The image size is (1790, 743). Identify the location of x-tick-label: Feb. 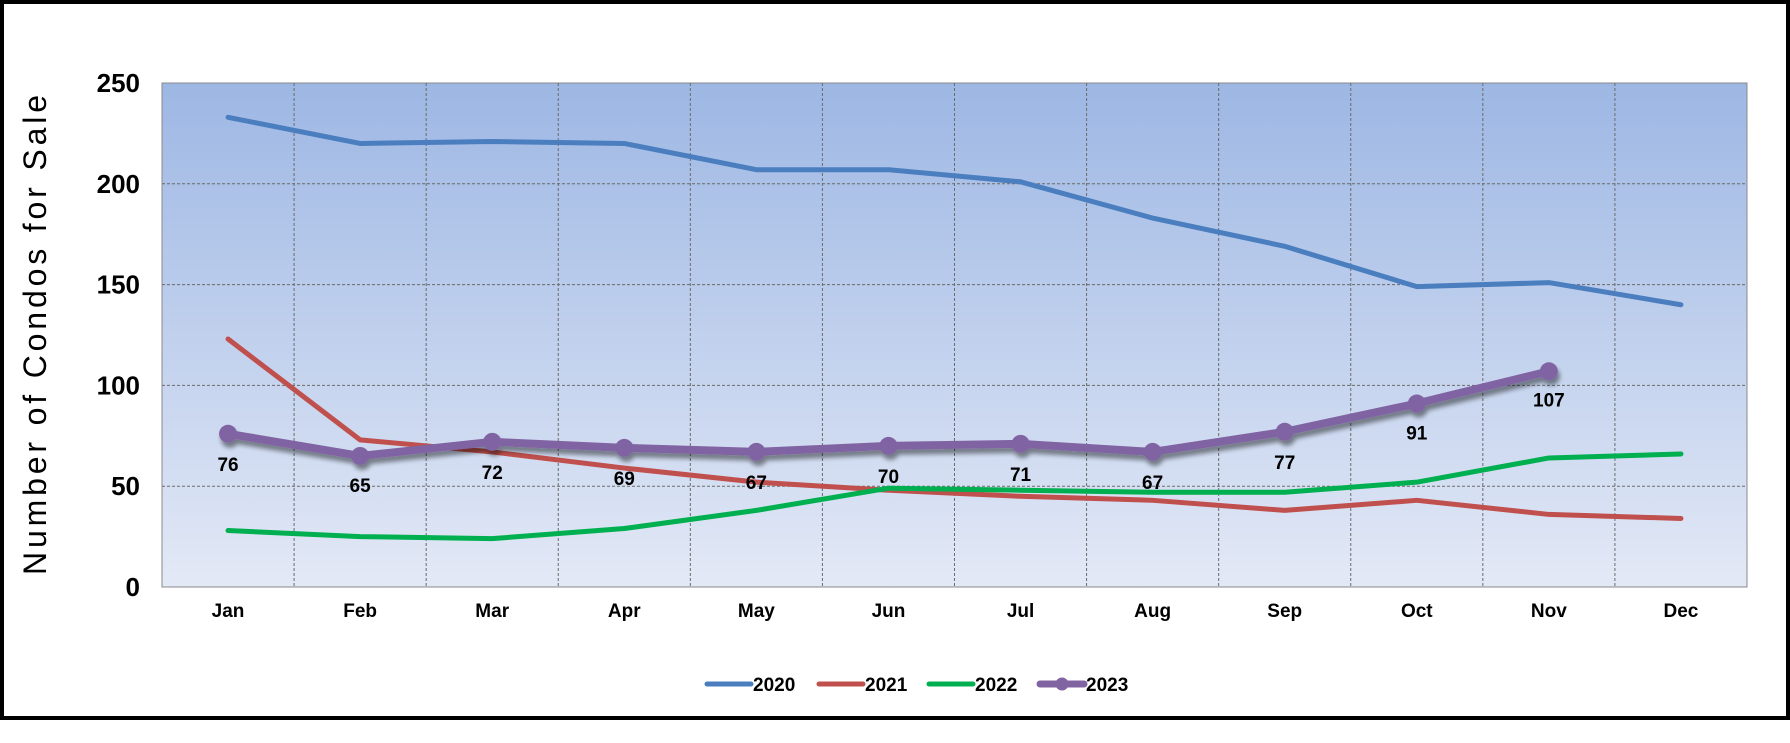
(360, 611).